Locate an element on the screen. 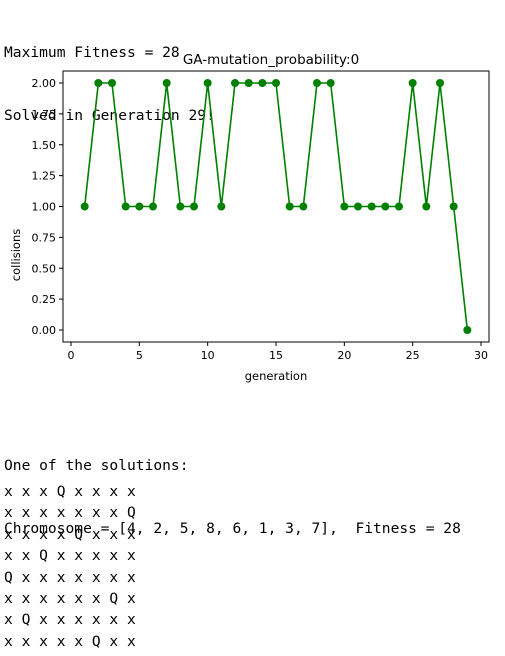 The image size is (505, 656). y-tick-label: 2.00 is located at coordinates (44, 83).